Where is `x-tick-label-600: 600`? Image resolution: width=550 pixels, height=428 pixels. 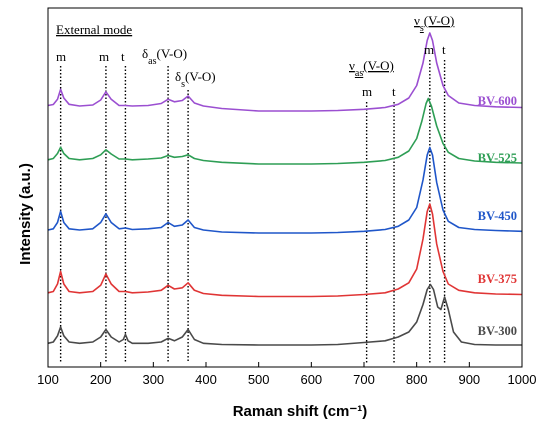 x-tick-label-600: 600 is located at coordinates (311, 379).